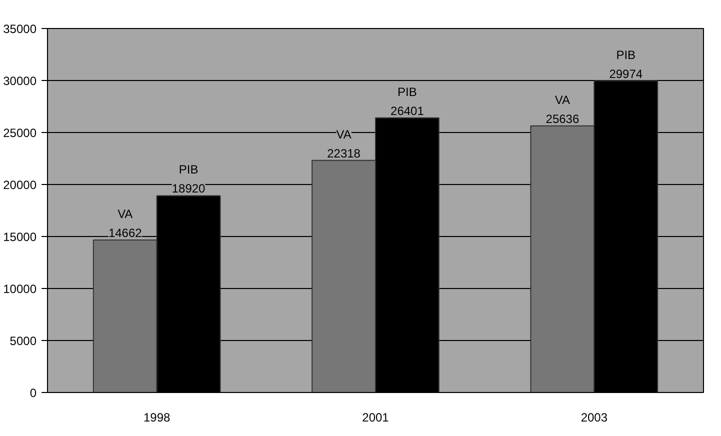  I want to click on y-tick-label: 25000, so click(20, 133).